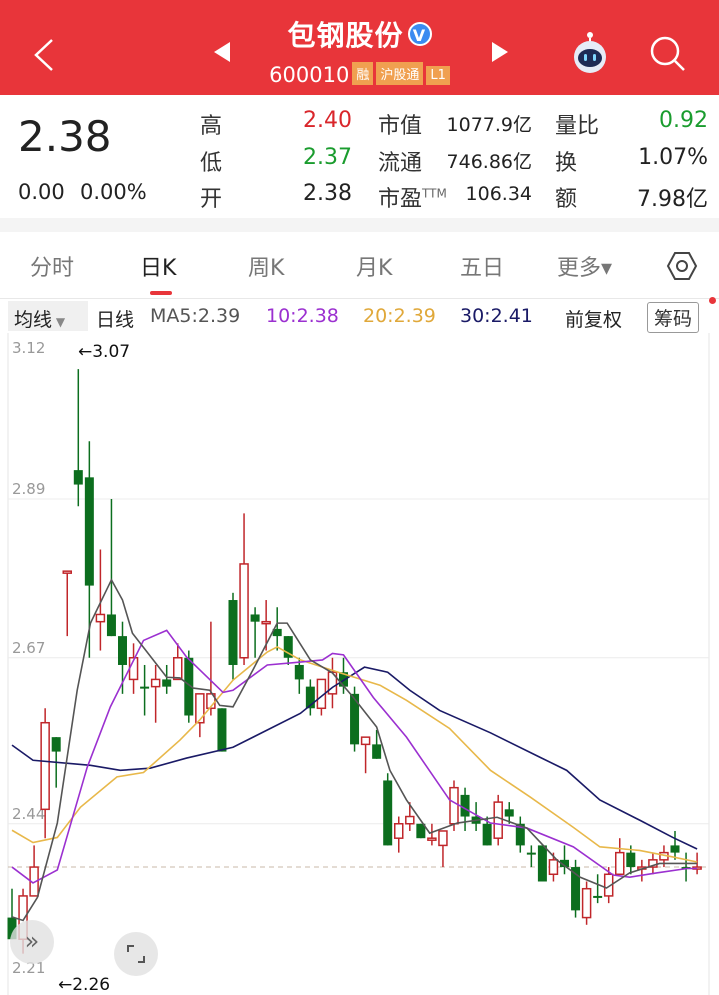  I want to click on robot-assistant-icon, so click(590, 53).